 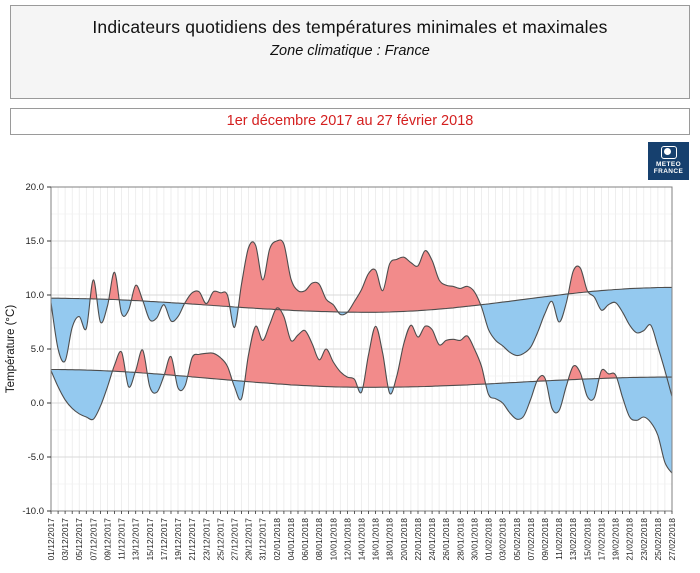 What do you see at coordinates (164, 539) in the screenshot?
I see `x-tick-label: 17/12/2017` at bounding box center [164, 539].